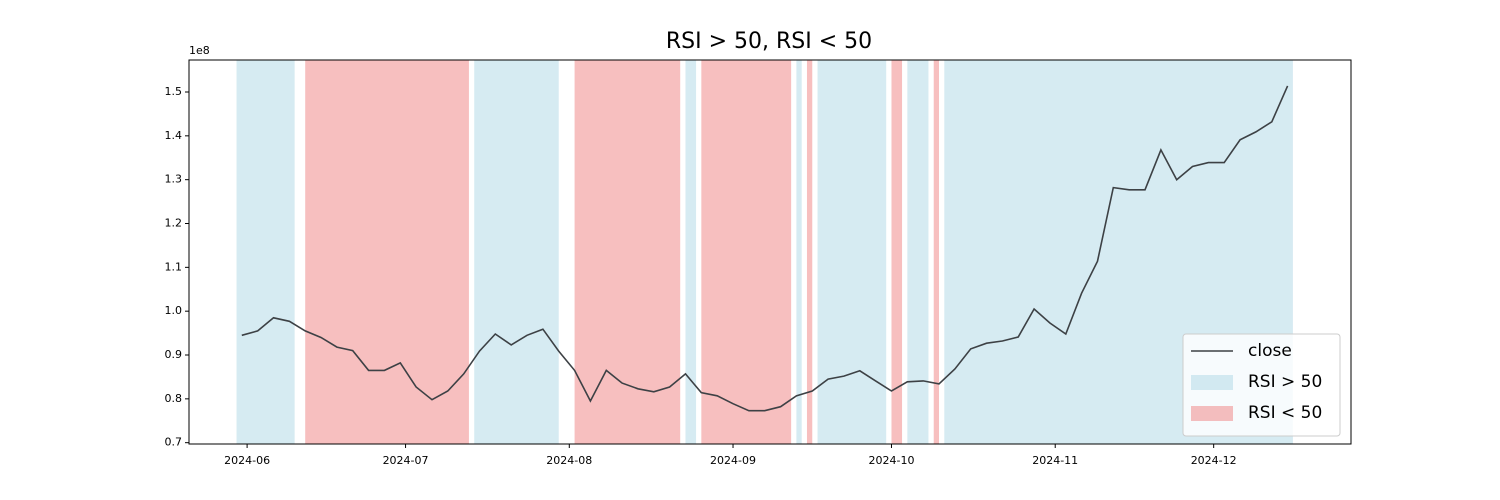 This screenshot has width=1500, height=500. What do you see at coordinates (769, 41) in the screenshot?
I see `chart-title: RSI > 50, RSI < 50` at bounding box center [769, 41].